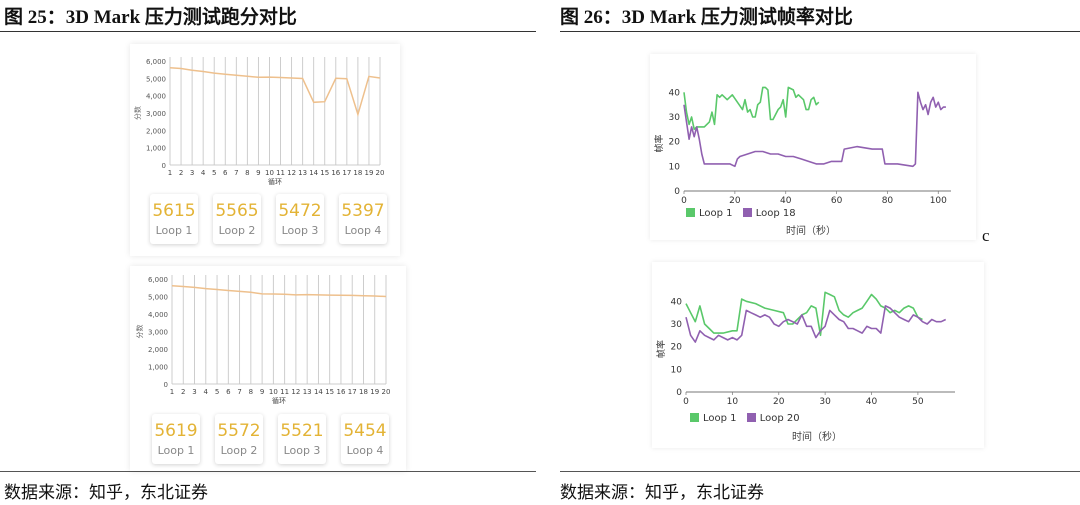 This screenshot has height=505, width=1080. Describe the element at coordinates (675, 167) in the screenshot. I see `y-tick-label: 10` at that location.